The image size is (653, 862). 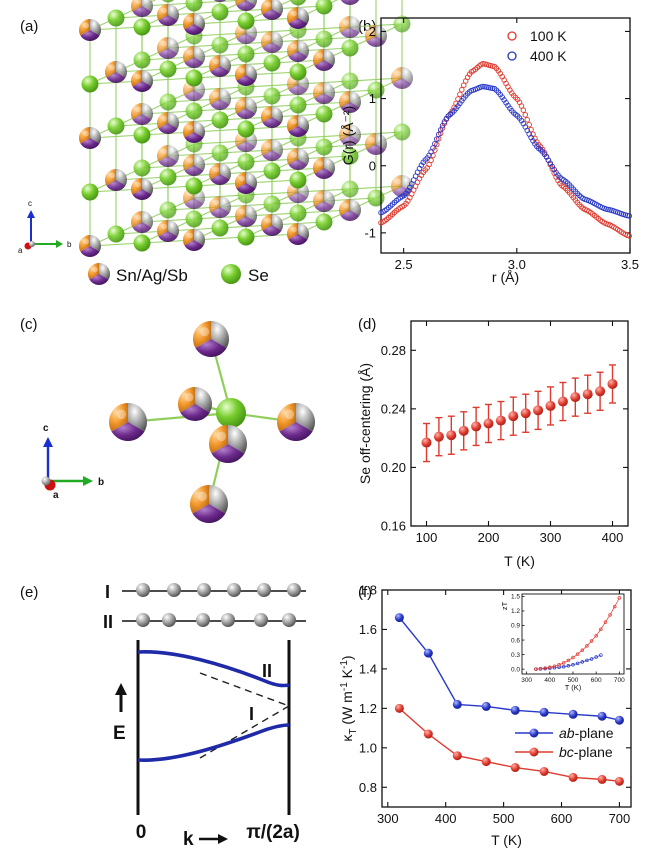 I want to click on cation-sphere-bottom, so click(x=209, y=504).